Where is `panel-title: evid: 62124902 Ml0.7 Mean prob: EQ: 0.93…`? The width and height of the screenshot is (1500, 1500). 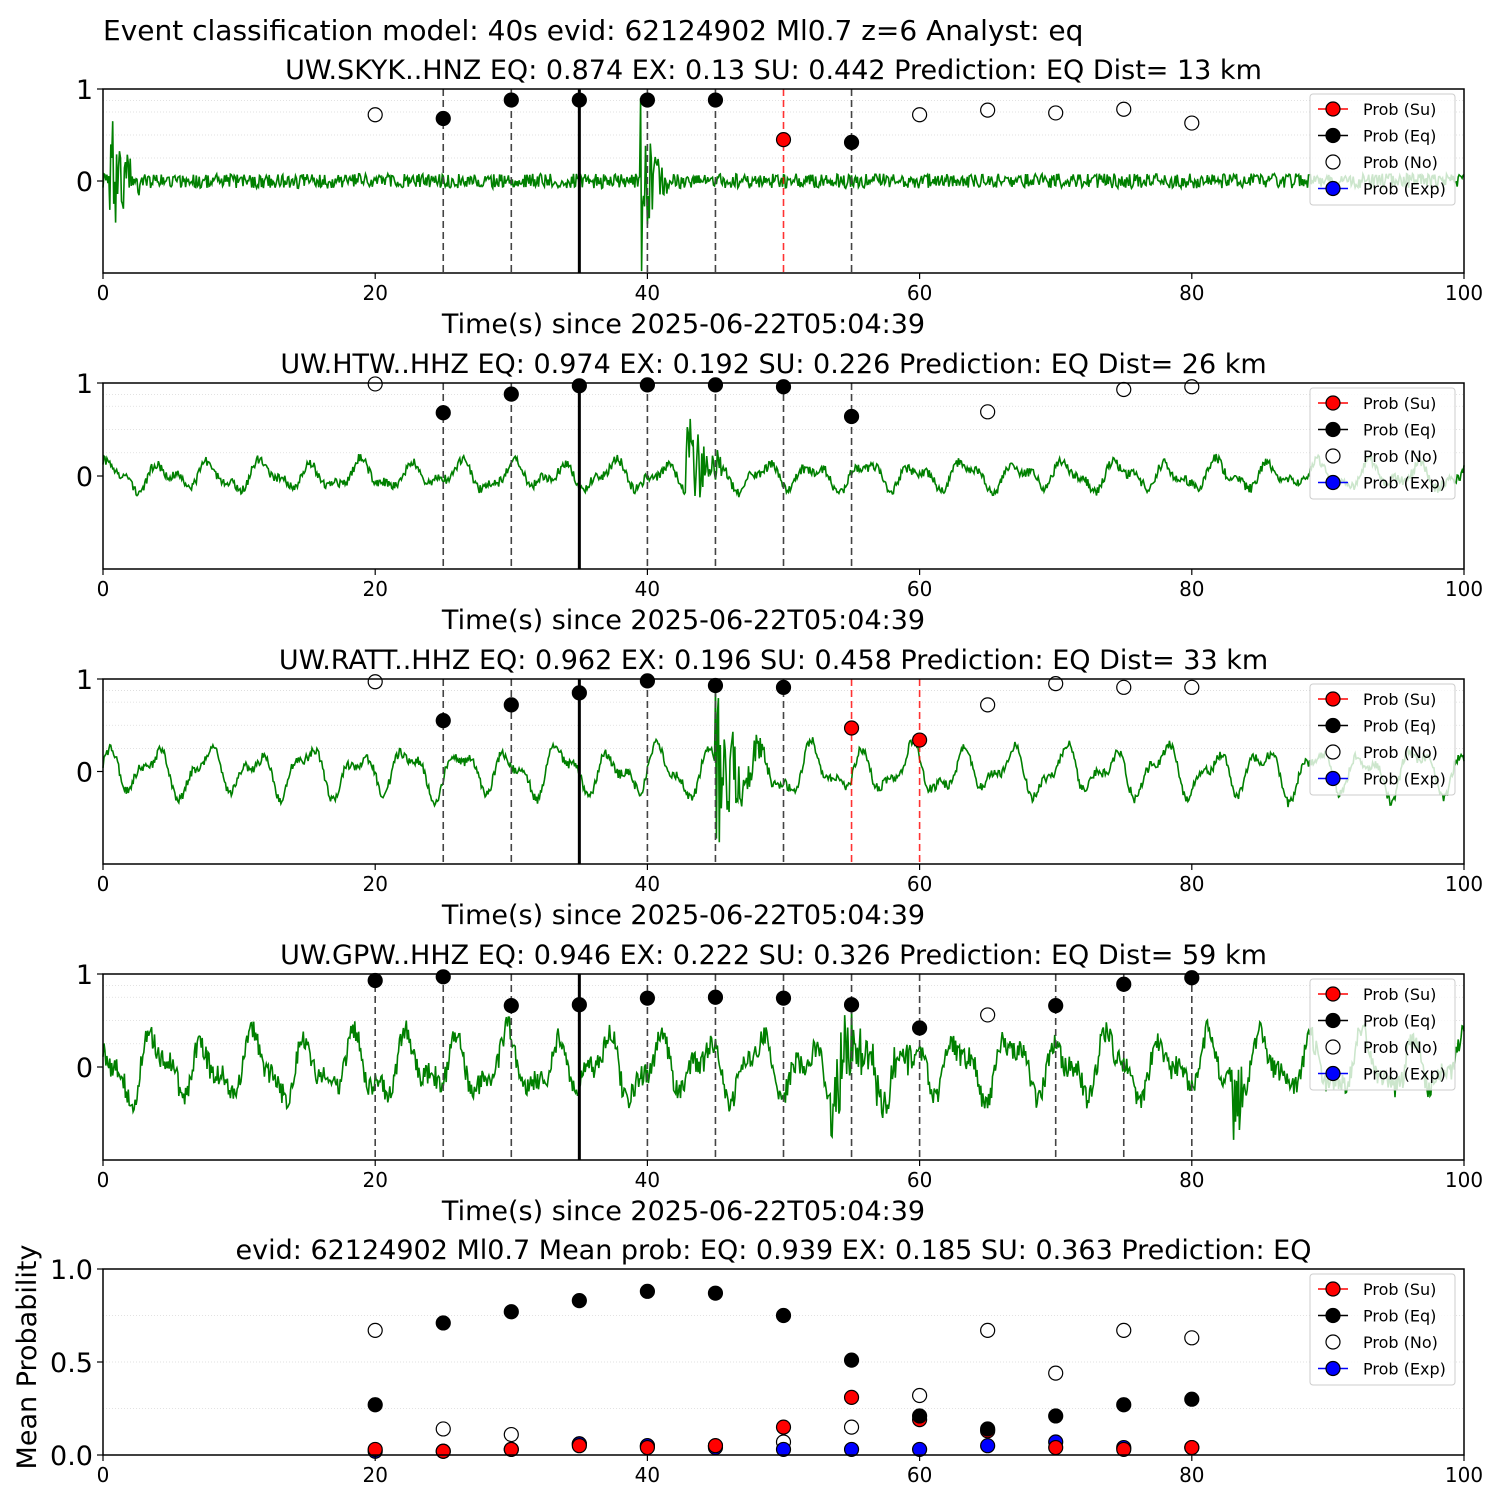 panel-title: evid: 62124902 Ml0.7 Mean prob: EQ: 0.93… is located at coordinates (774, 1250).